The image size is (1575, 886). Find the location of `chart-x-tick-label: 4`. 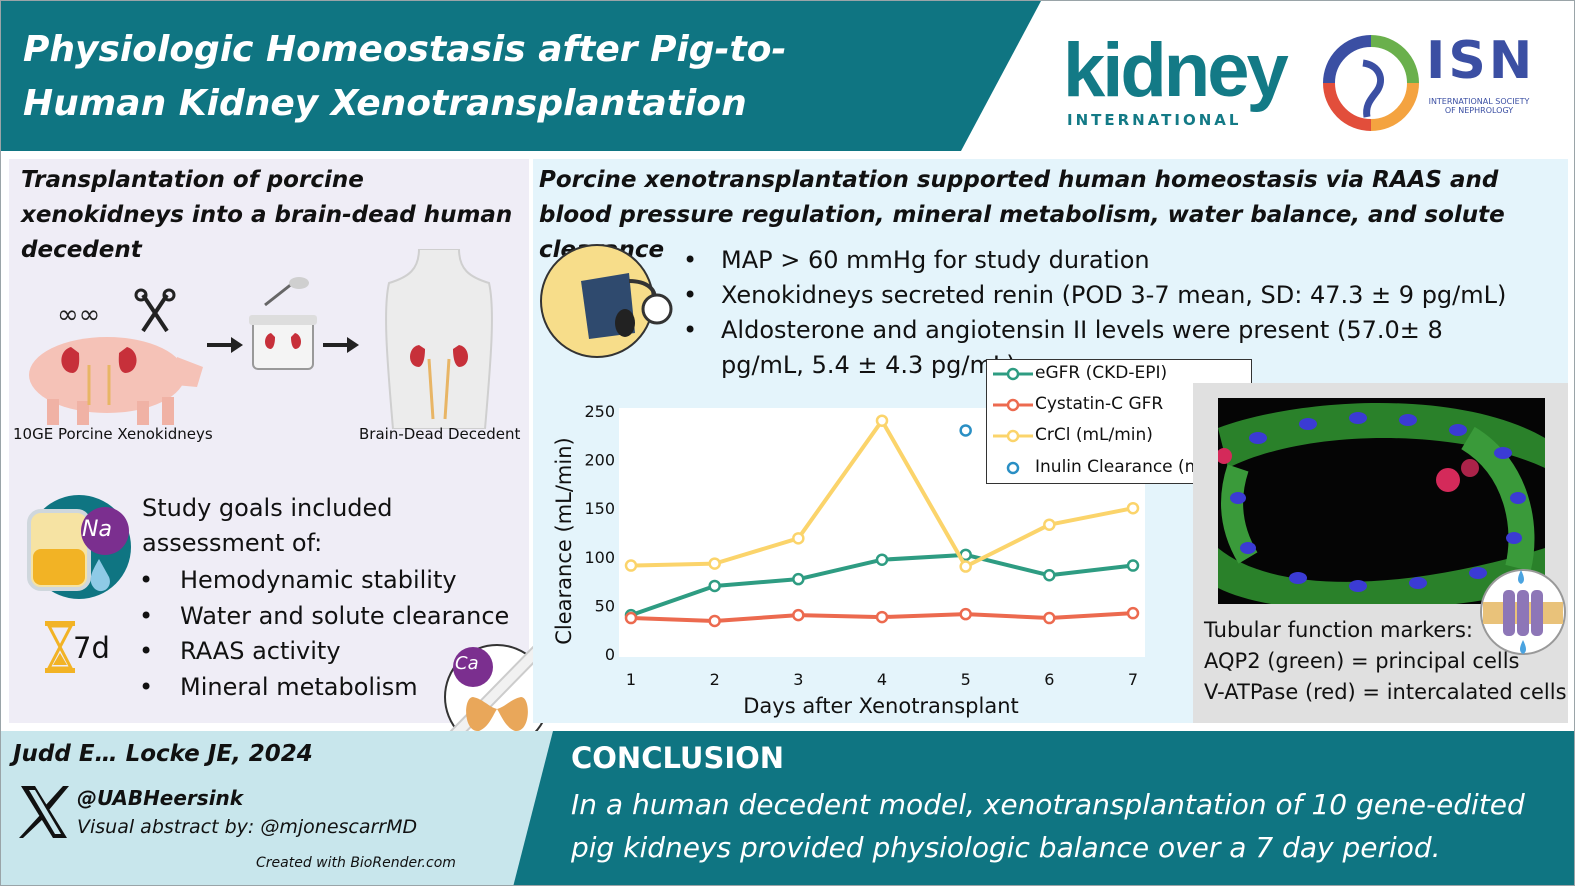

chart-x-tick-label: 4 is located at coordinates (882, 679).